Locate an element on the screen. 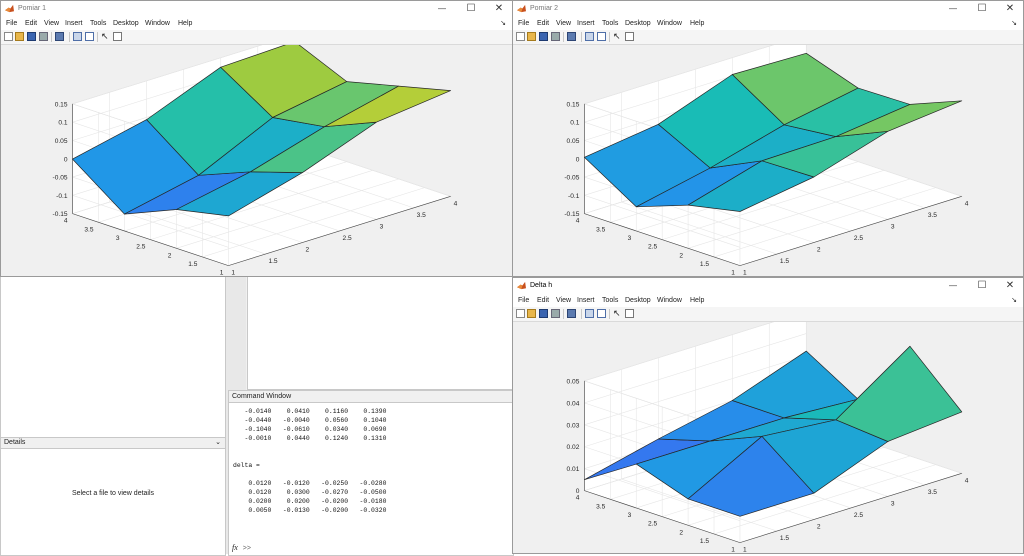  window-titlebar: Pomiar 2 — ☐ ✕ is located at coordinates (768, 9).